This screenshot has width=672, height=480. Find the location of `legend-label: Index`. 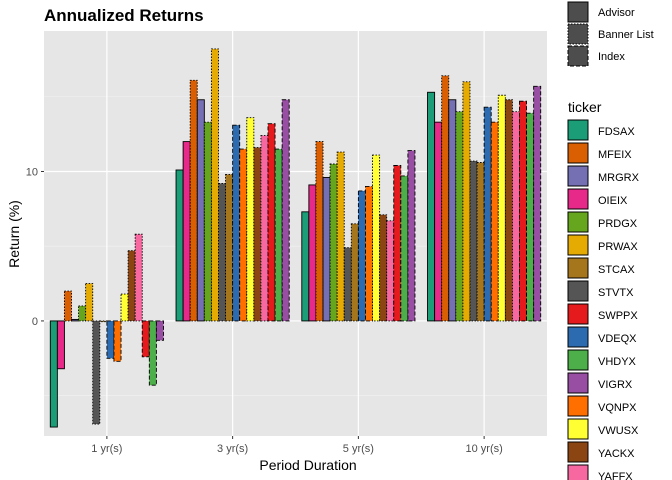

legend-label: Index is located at coordinates (611, 57).